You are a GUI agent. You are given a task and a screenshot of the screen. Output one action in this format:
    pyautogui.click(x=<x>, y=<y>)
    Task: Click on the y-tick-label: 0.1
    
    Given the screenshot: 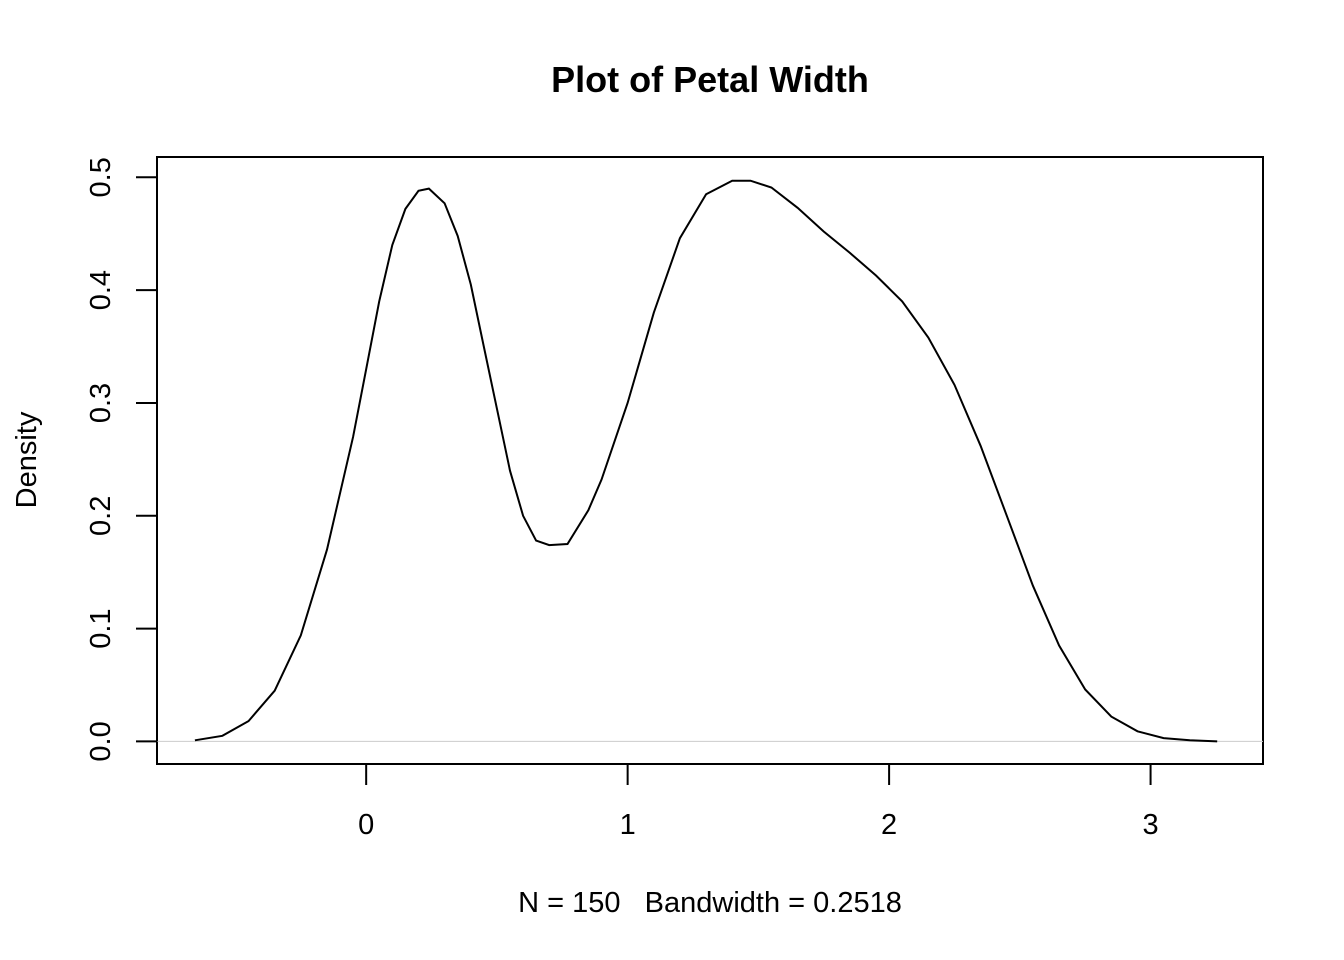 What is the action you would take?
    pyautogui.click(x=101, y=628)
    